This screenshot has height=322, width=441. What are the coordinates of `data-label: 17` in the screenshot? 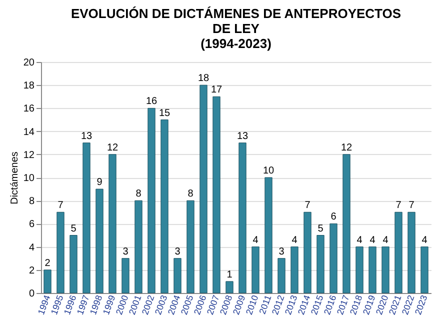 It's located at (216, 90).